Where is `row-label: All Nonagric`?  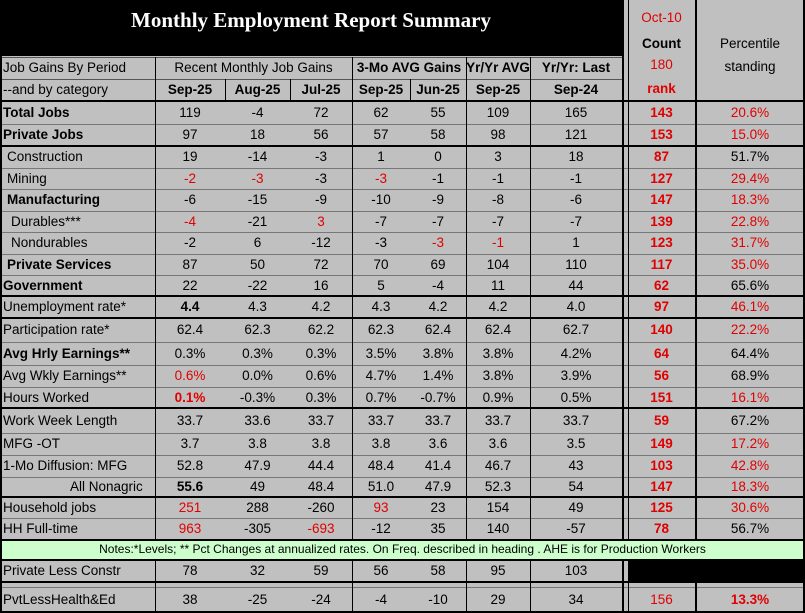 row-label: All Nonagric is located at coordinates (106, 486).